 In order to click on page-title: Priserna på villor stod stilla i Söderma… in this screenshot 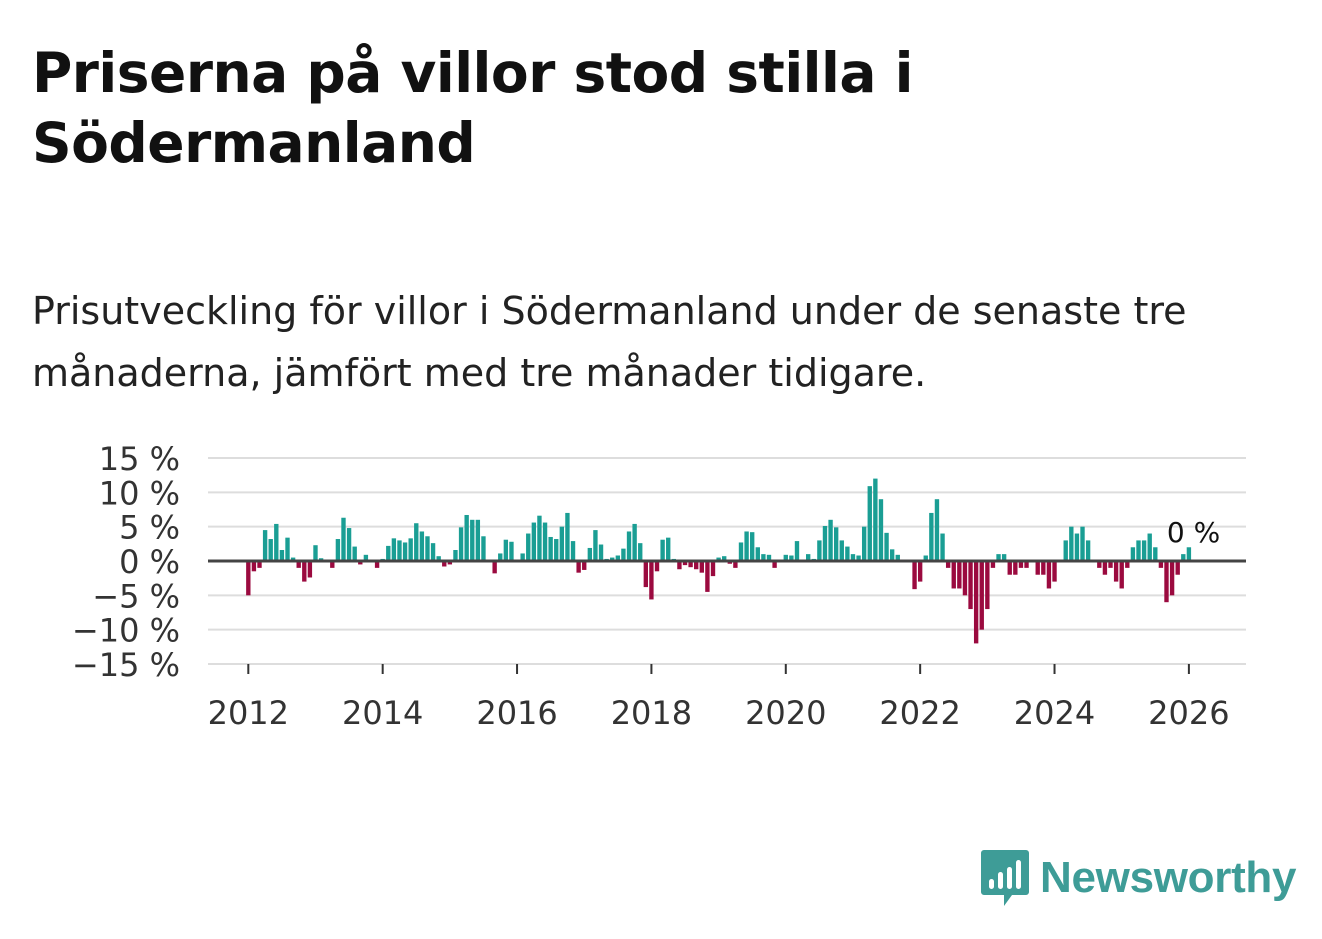, I will do `click(473, 108)`.